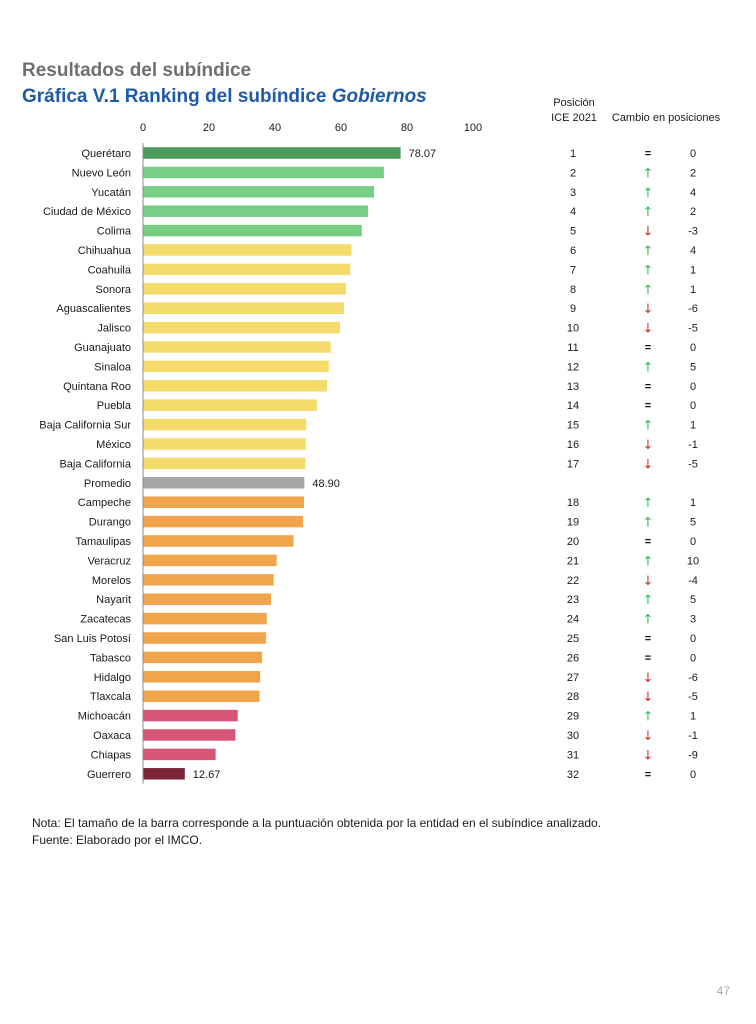 The image size is (756, 1024). What do you see at coordinates (379, 96) in the screenshot?
I see `chart-title-italic: Gobiernos` at bounding box center [379, 96].